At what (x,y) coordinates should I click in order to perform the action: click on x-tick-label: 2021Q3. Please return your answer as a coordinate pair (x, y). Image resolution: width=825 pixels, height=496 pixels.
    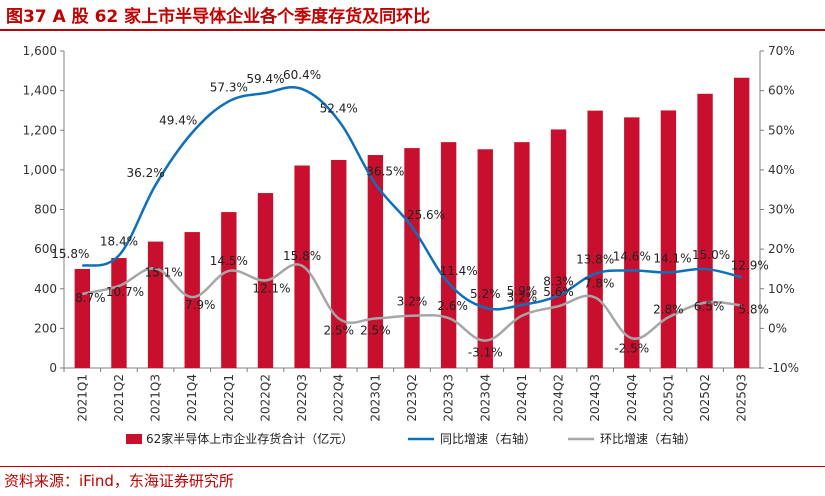
    Looking at the image, I should click on (156, 398).